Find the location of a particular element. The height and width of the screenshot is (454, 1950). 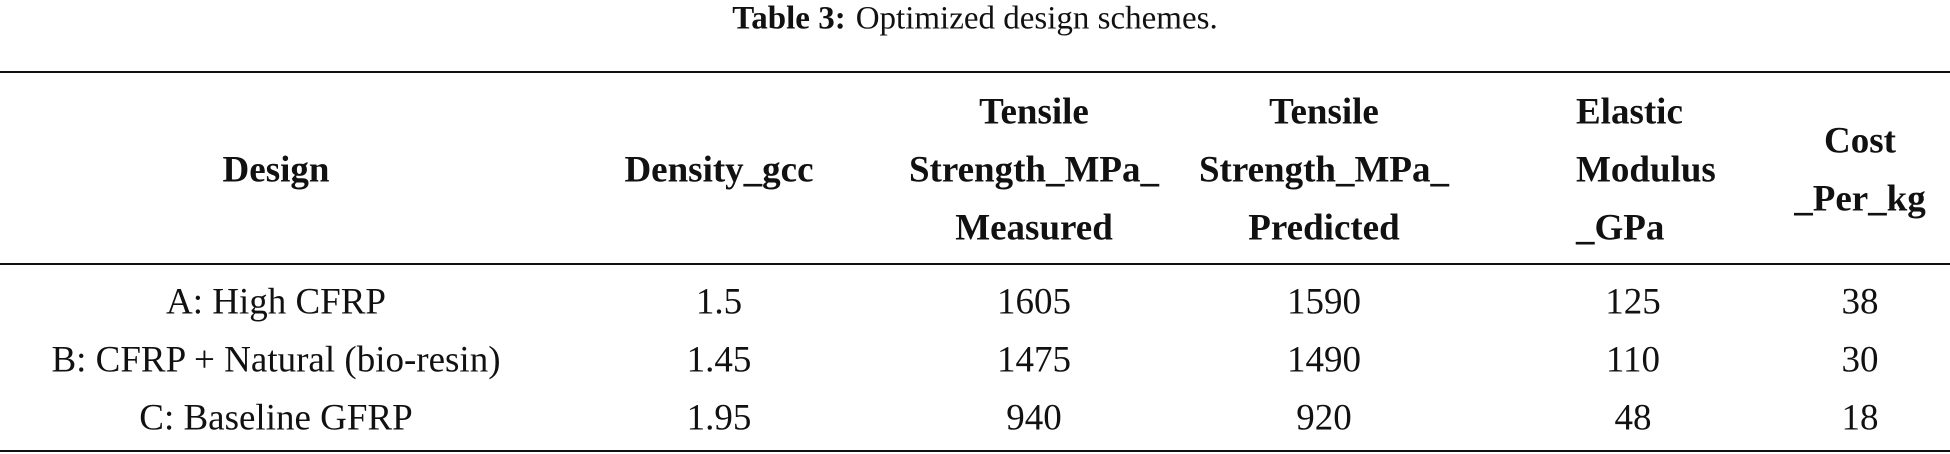

table-cell: 110 is located at coordinates (1633, 360).